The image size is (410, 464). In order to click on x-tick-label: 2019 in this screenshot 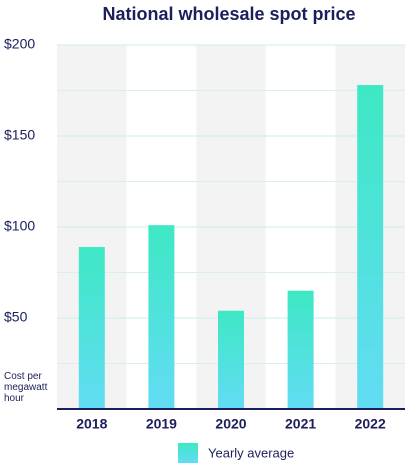, I will do `click(161, 424)`.